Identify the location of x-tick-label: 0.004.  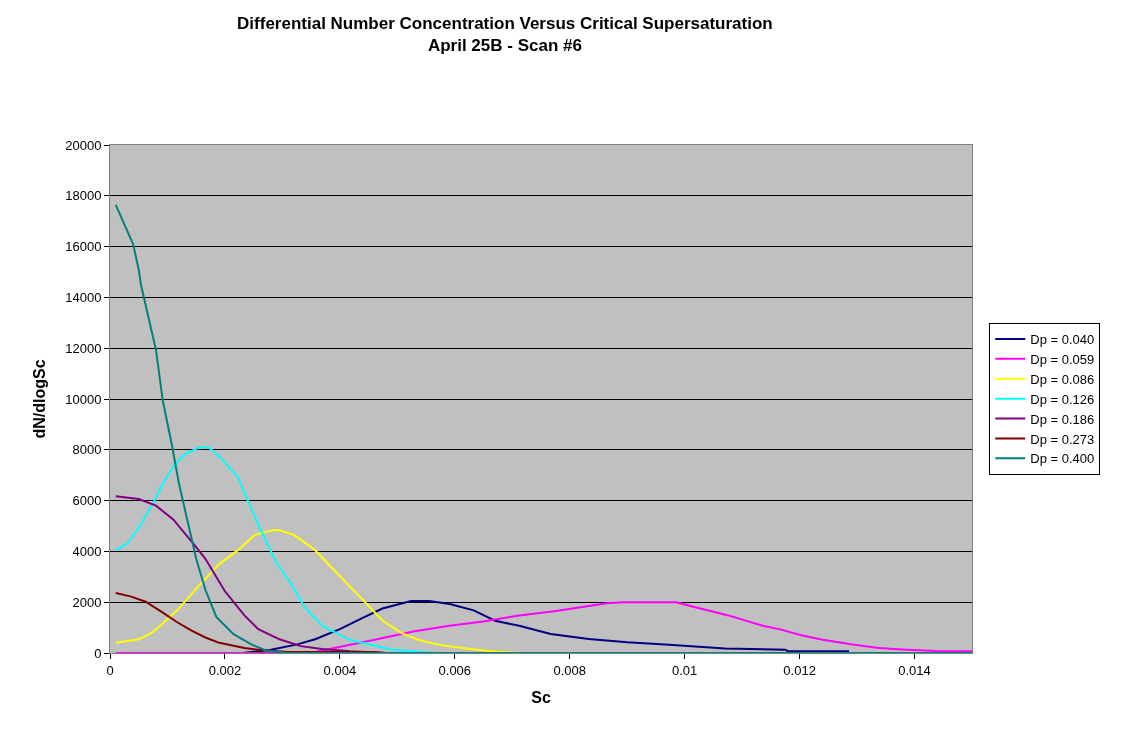
(340, 670).